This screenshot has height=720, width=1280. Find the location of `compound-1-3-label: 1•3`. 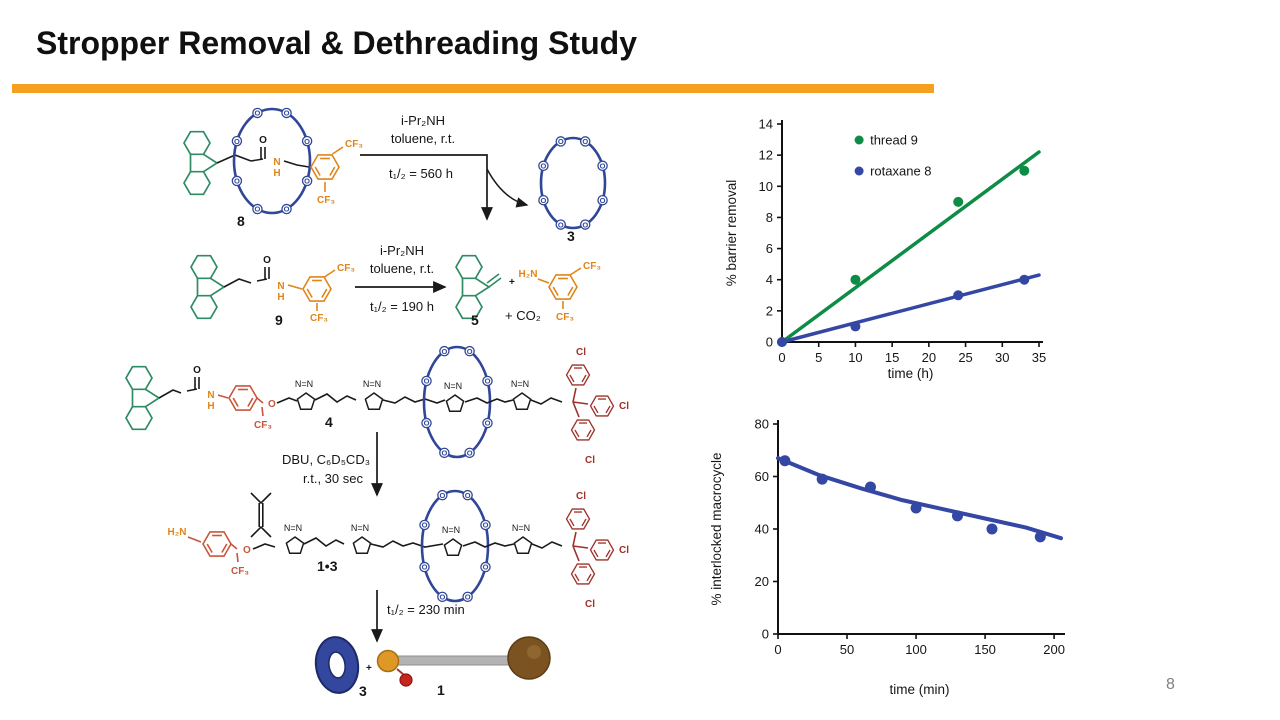

compound-1-3-label: 1•3 is located at coordinates (327, 566).